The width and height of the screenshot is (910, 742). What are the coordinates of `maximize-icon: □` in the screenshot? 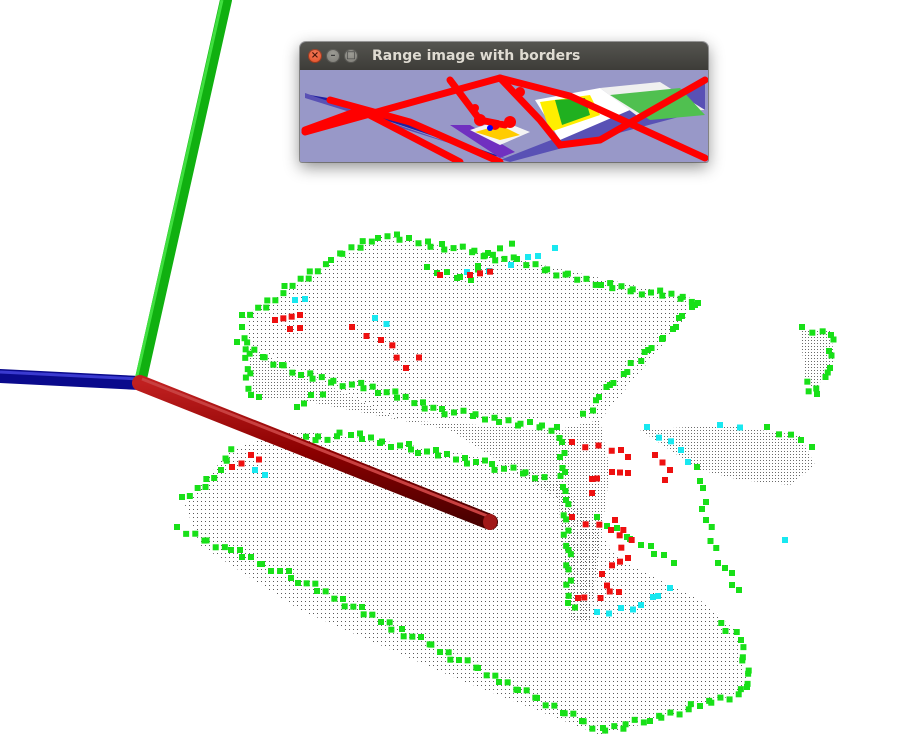 It's located at (351, 55).